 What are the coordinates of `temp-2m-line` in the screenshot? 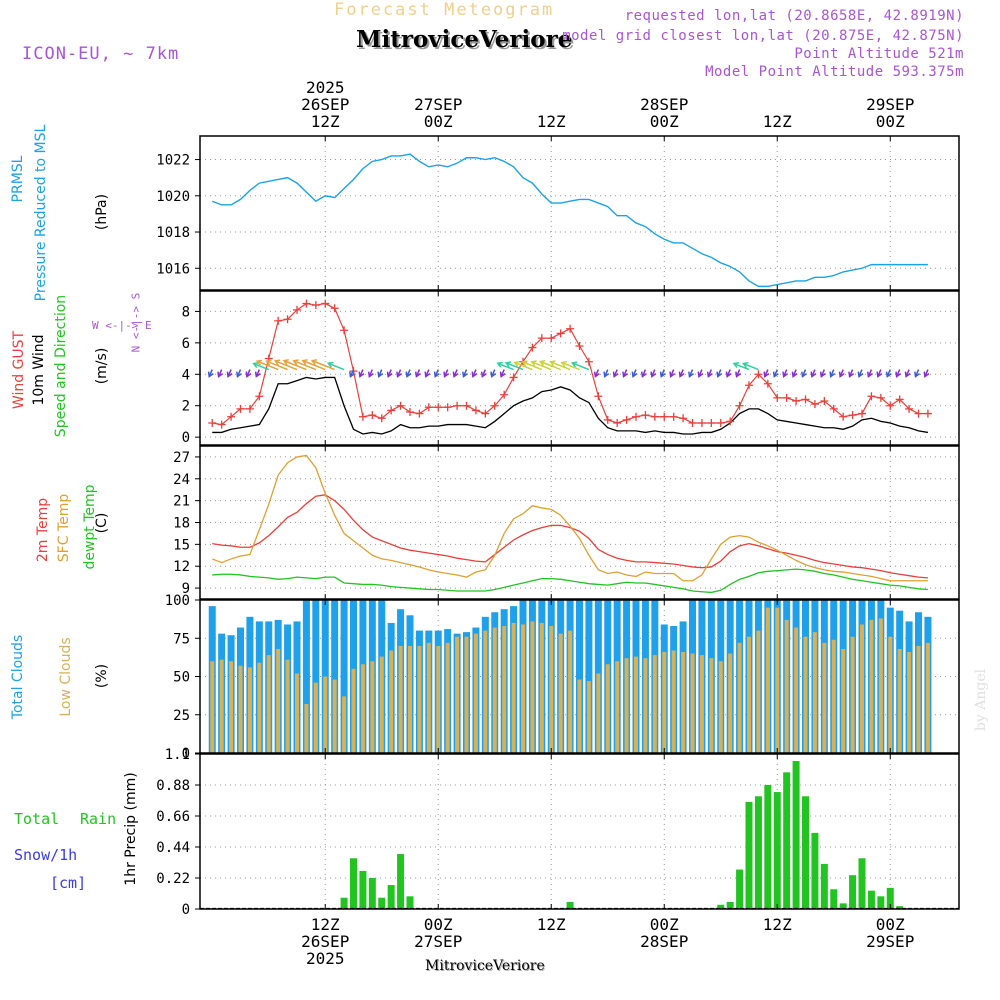 It's located at (570, 536).